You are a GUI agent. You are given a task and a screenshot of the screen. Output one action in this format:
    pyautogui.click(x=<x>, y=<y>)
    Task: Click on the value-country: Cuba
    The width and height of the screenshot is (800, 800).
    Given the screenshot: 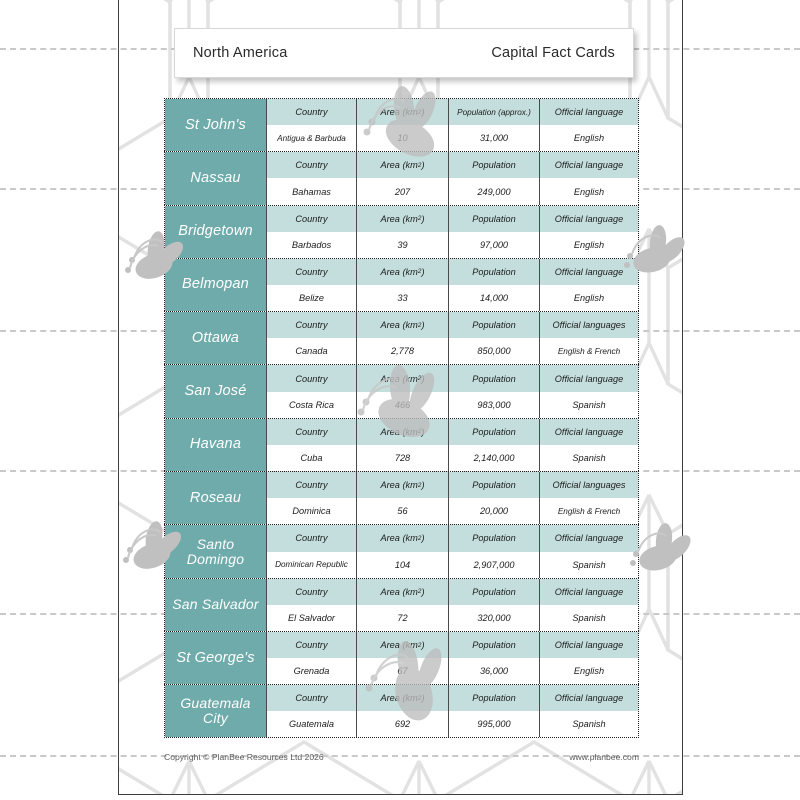 What is the action you would take?
    pyautogui.click(x=312, y=458)
    